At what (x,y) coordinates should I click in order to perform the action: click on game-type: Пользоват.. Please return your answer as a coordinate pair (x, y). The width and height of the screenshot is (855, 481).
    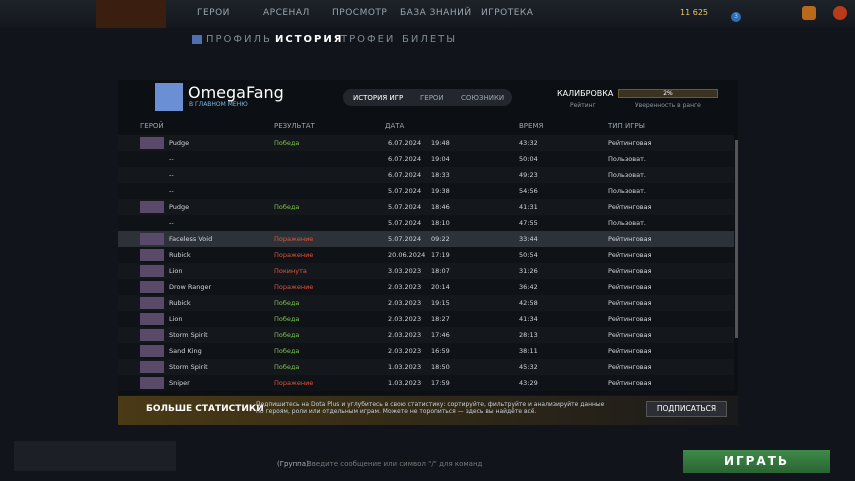
    Looking at the image, I should click on (627, 191).